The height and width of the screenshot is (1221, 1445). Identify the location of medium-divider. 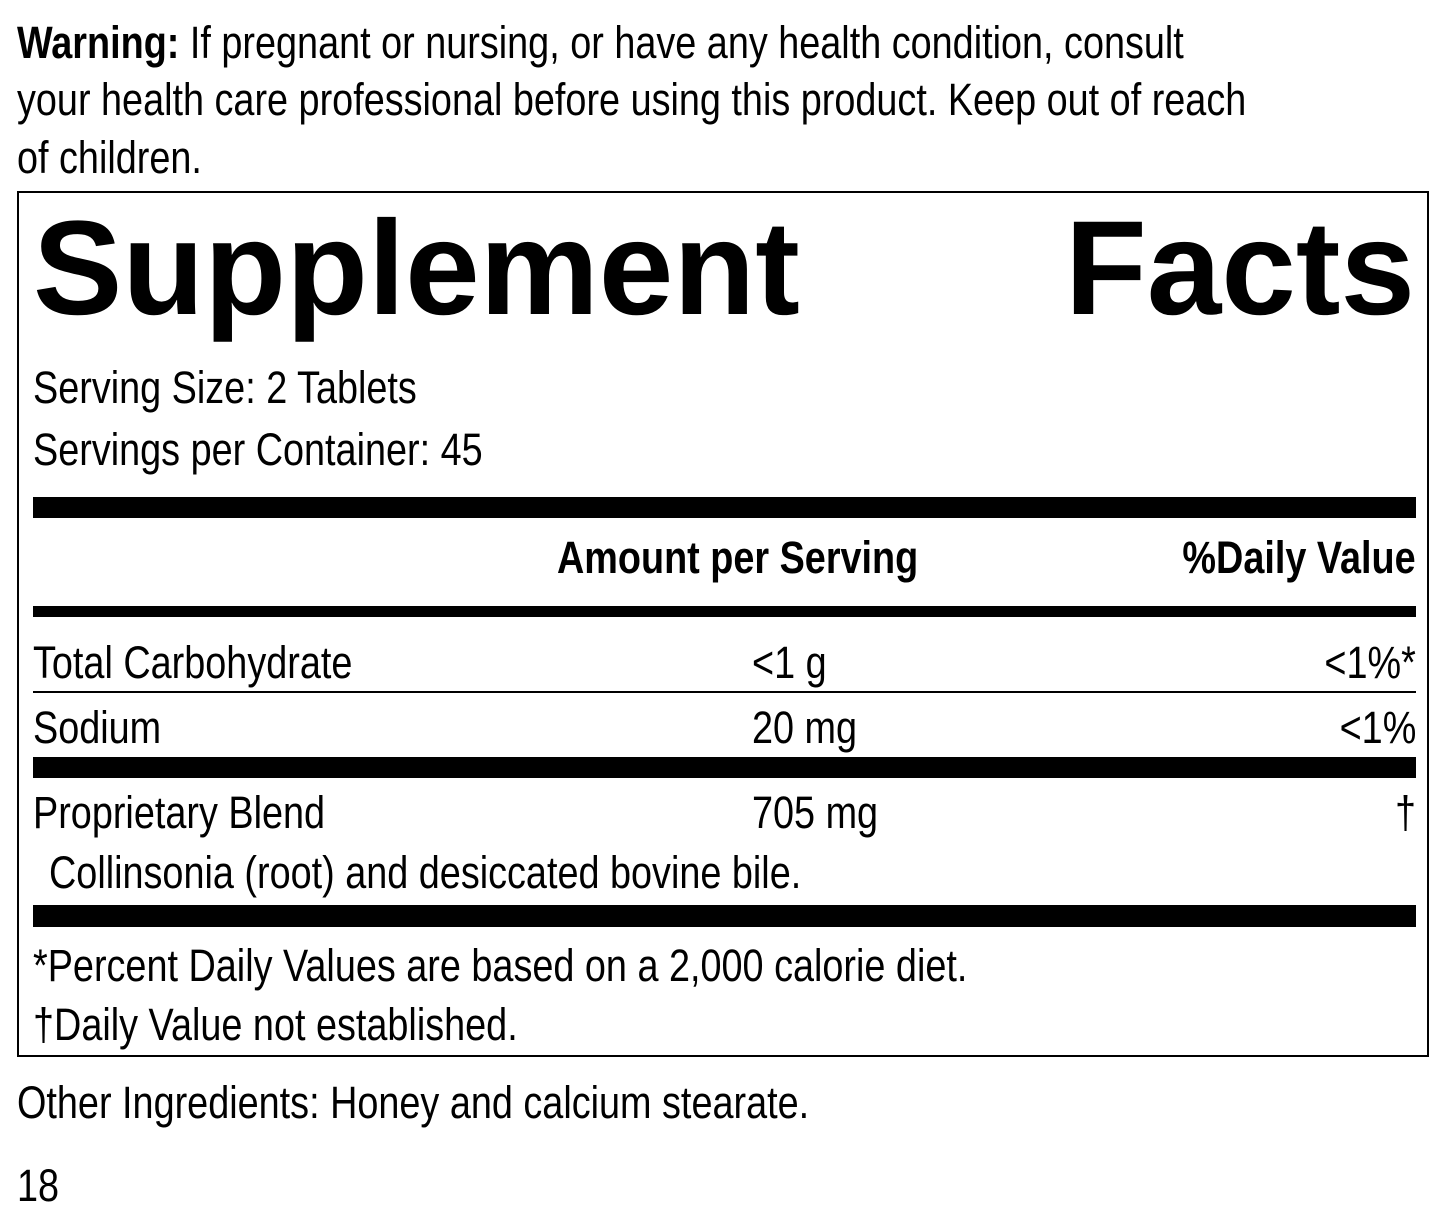
(724, 611).